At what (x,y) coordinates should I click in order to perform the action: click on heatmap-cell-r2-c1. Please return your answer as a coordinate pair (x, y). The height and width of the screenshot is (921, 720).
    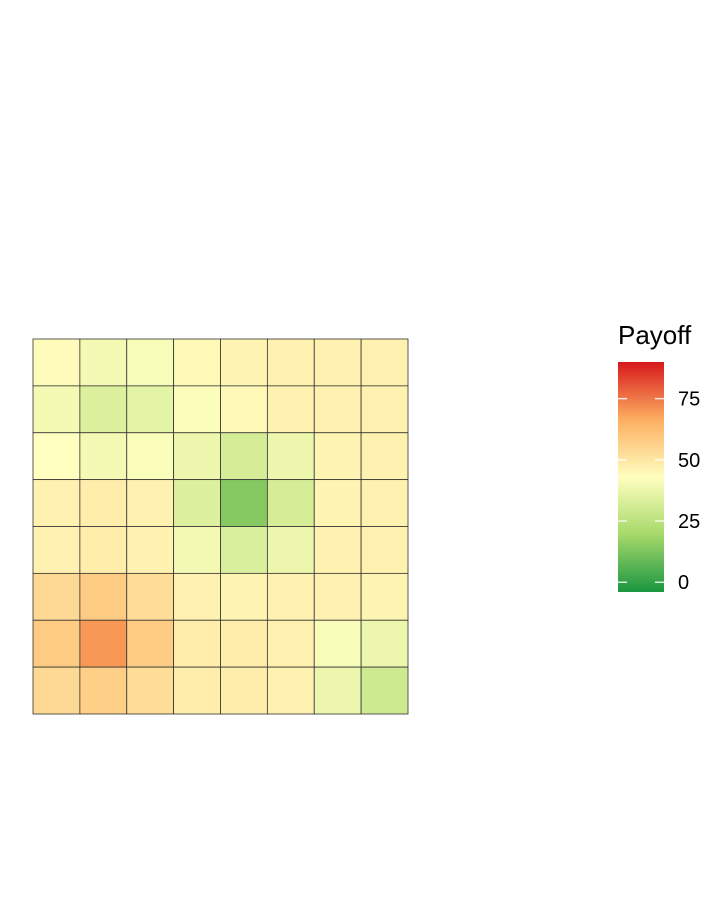
    Looking at the image, I should click on (56, 409).